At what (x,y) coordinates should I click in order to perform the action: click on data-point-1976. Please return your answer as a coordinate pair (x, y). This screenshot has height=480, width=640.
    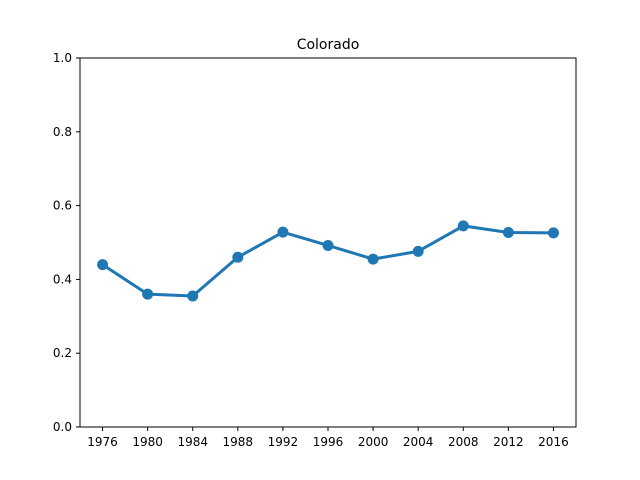
    Looking at the image, I should click on (103, 265).